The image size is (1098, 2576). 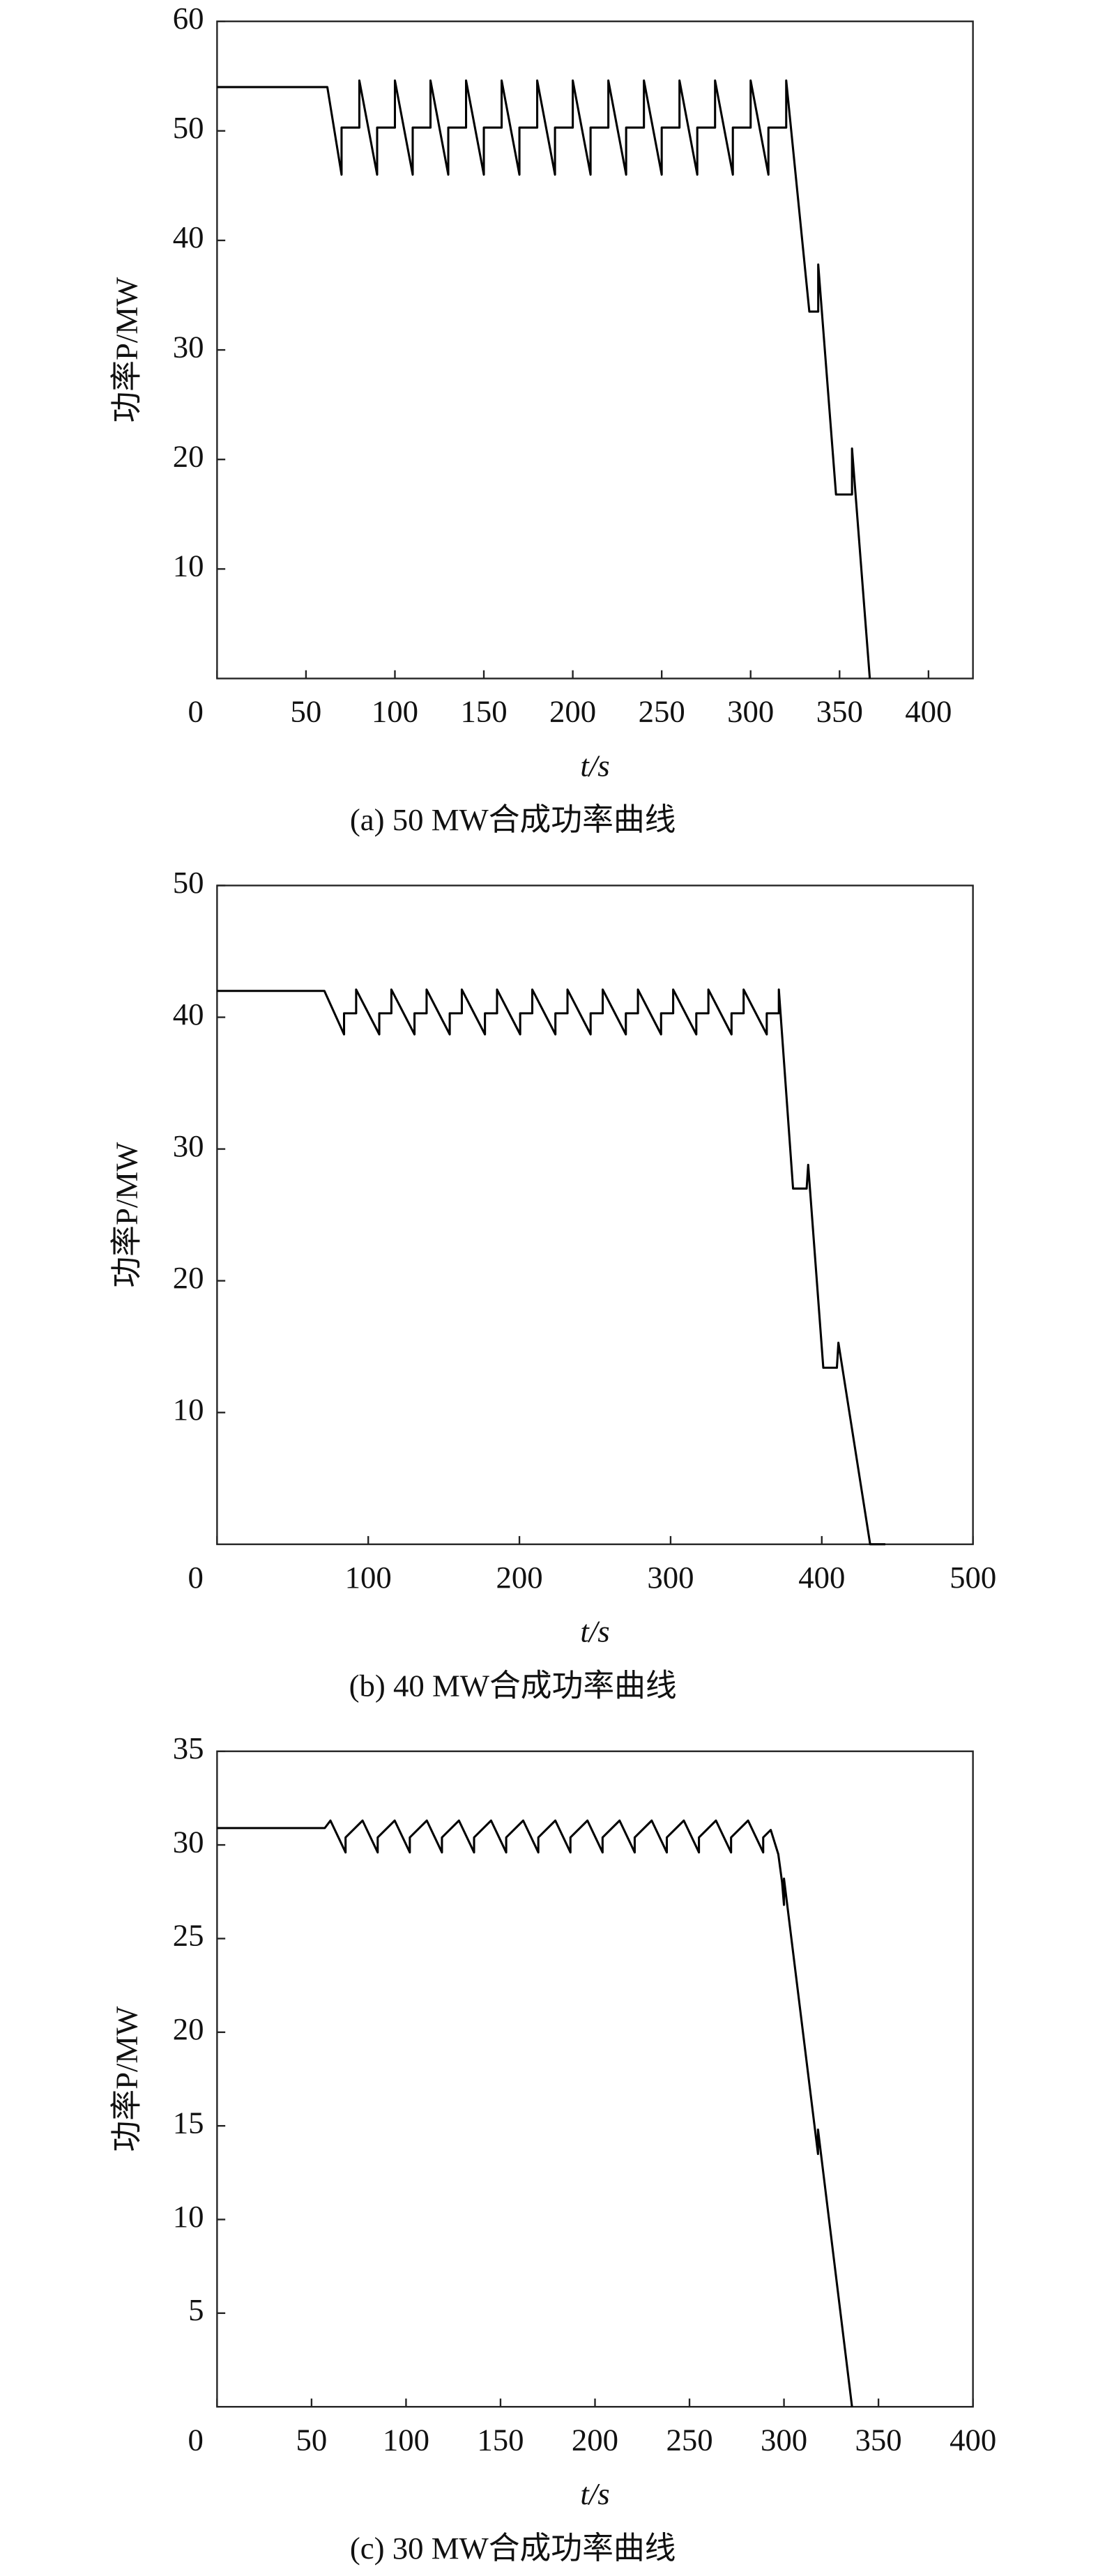 What do you see at coordinates (973, 1577) in the screenshot?
I see `x-tick-label: 500` at bounding box center [973, 1577].